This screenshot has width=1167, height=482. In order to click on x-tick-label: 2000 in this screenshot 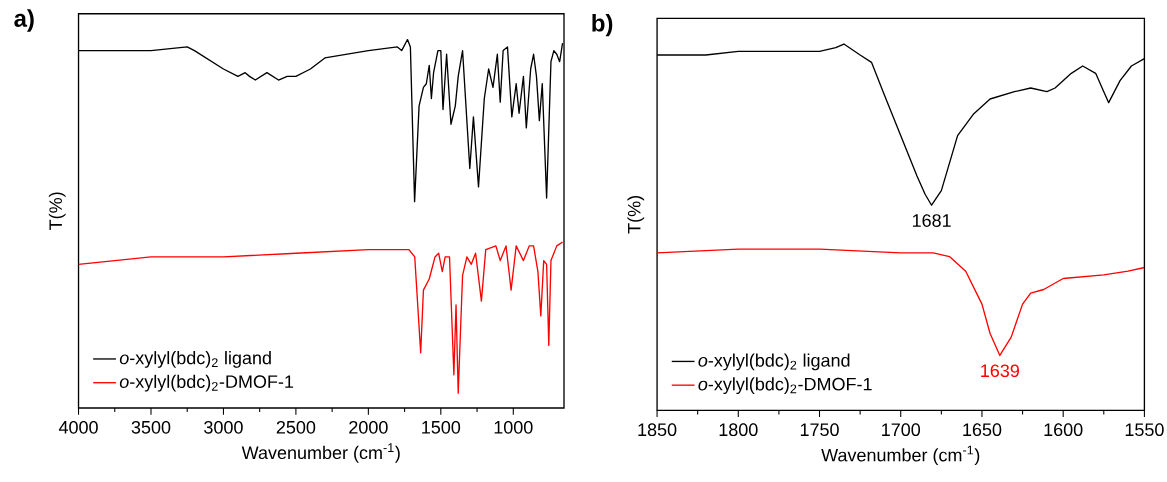, I will do `click(368, 427)`.